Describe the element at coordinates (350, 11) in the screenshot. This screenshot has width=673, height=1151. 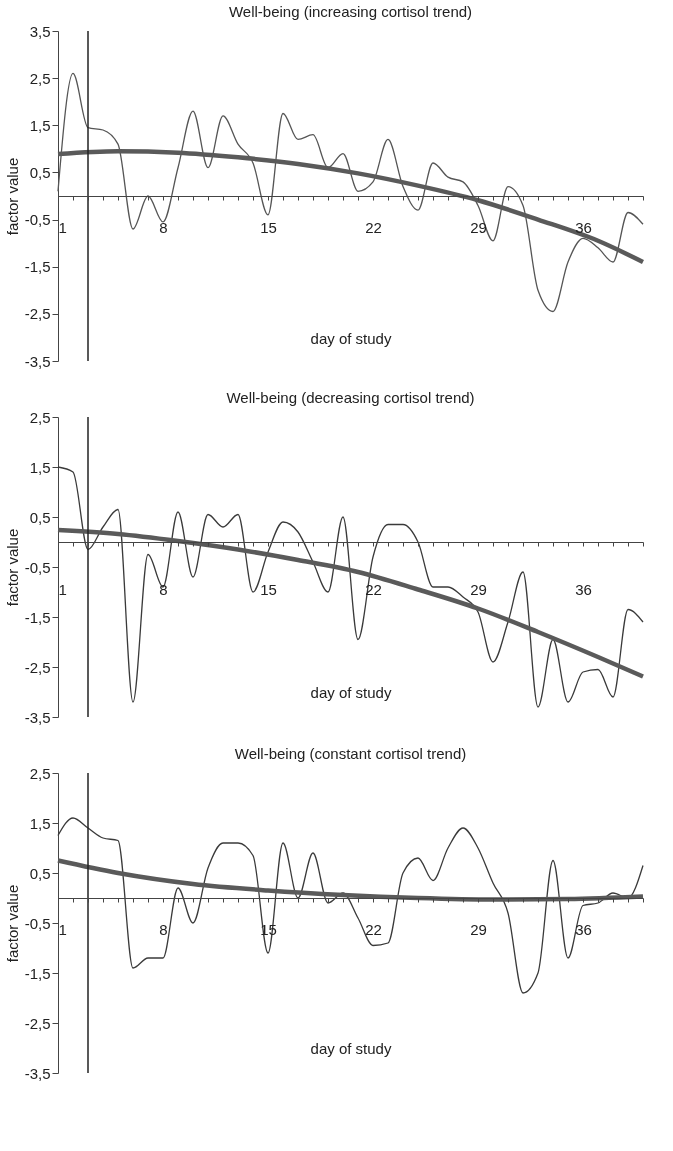
I see `chart-title: Well-being (increasing cortisol trend)` at that location.